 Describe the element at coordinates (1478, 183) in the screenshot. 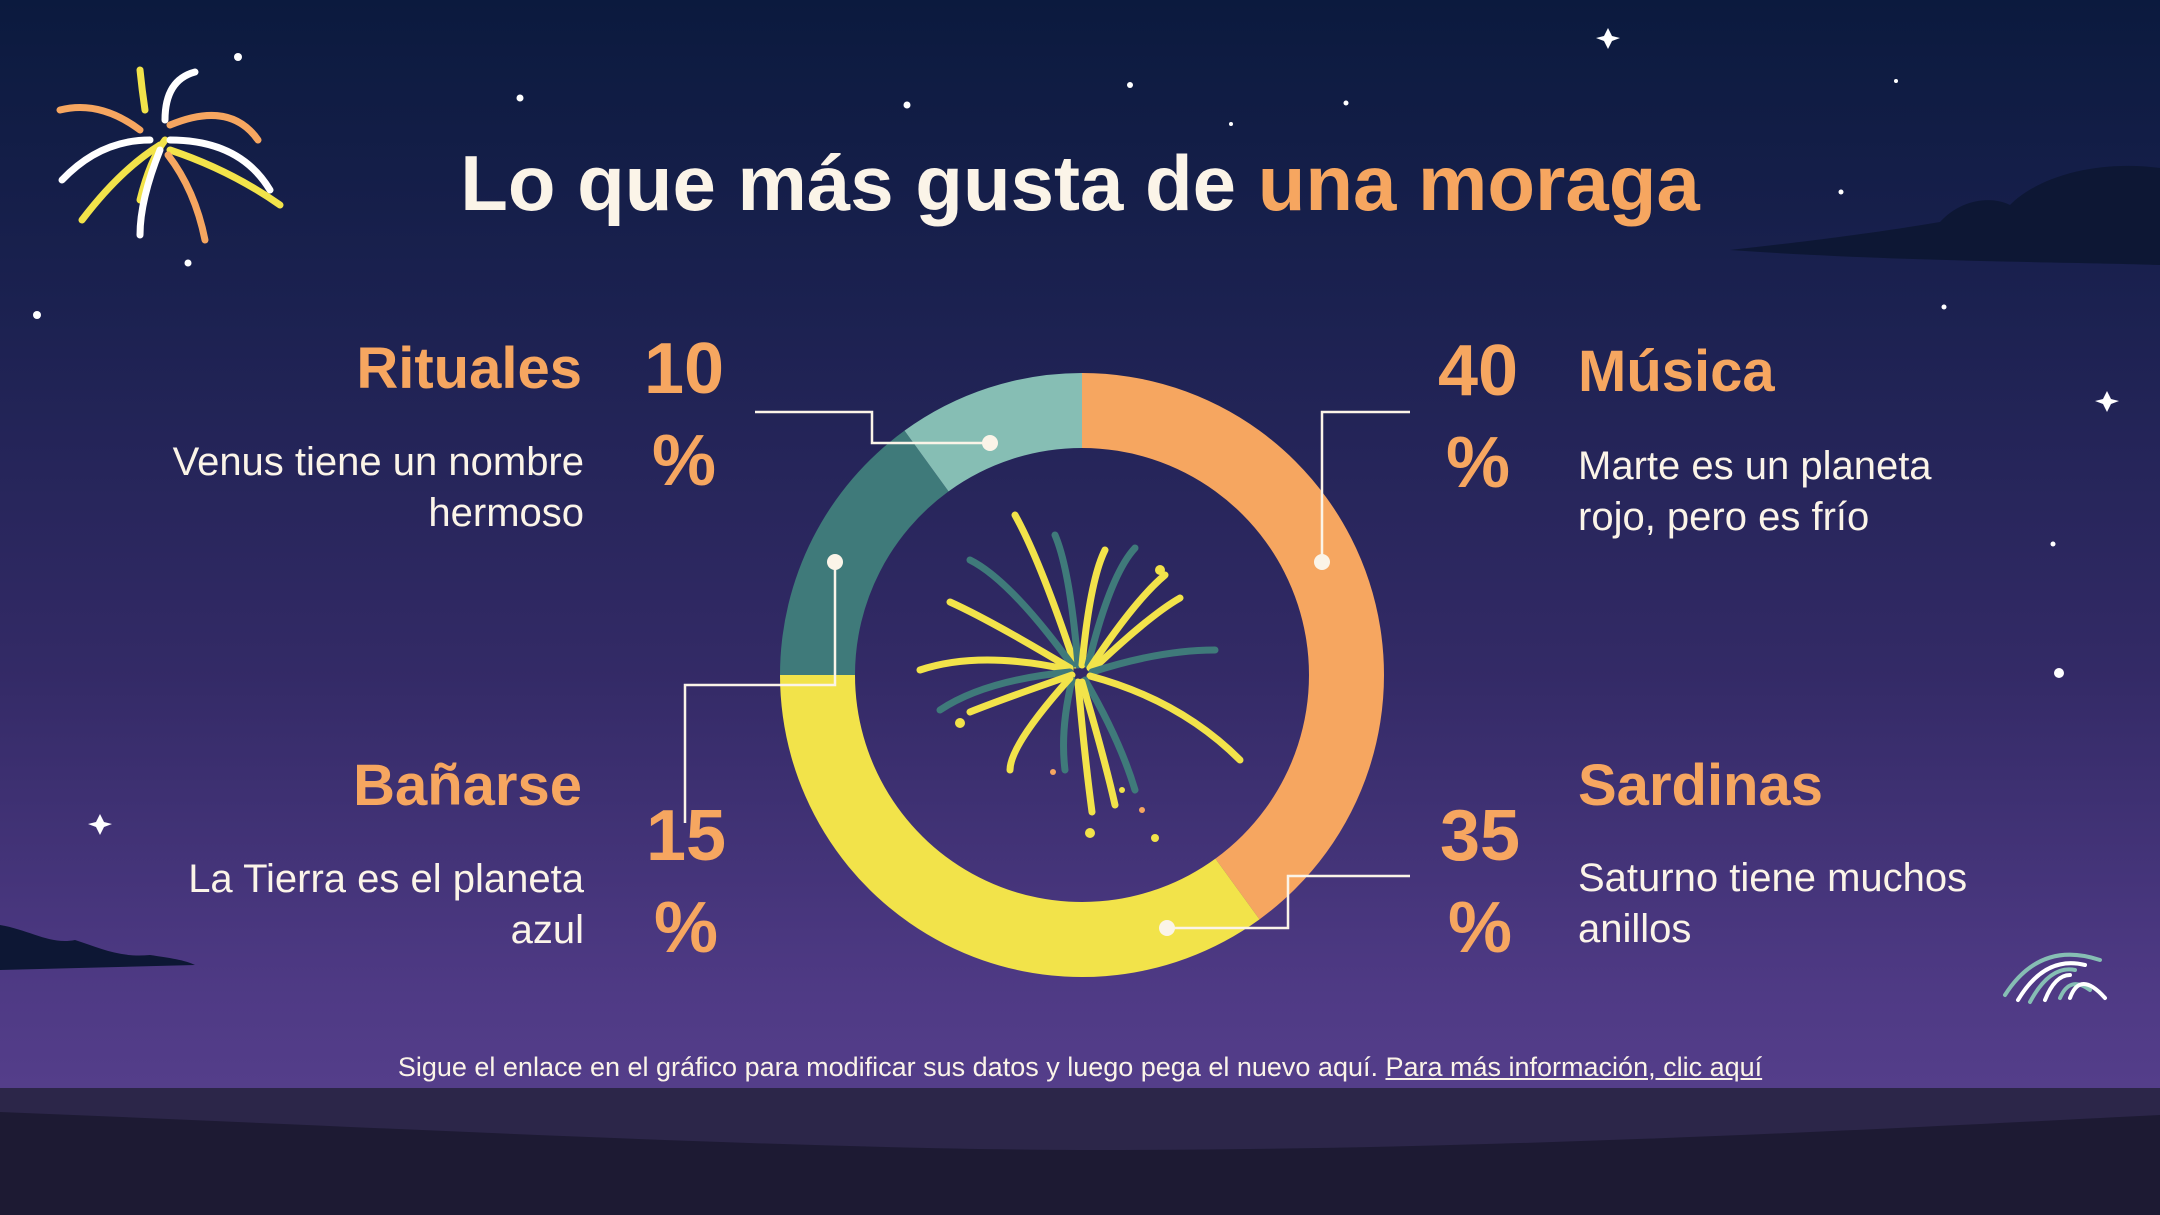

I see `title-highlight: una moraga` at that location.